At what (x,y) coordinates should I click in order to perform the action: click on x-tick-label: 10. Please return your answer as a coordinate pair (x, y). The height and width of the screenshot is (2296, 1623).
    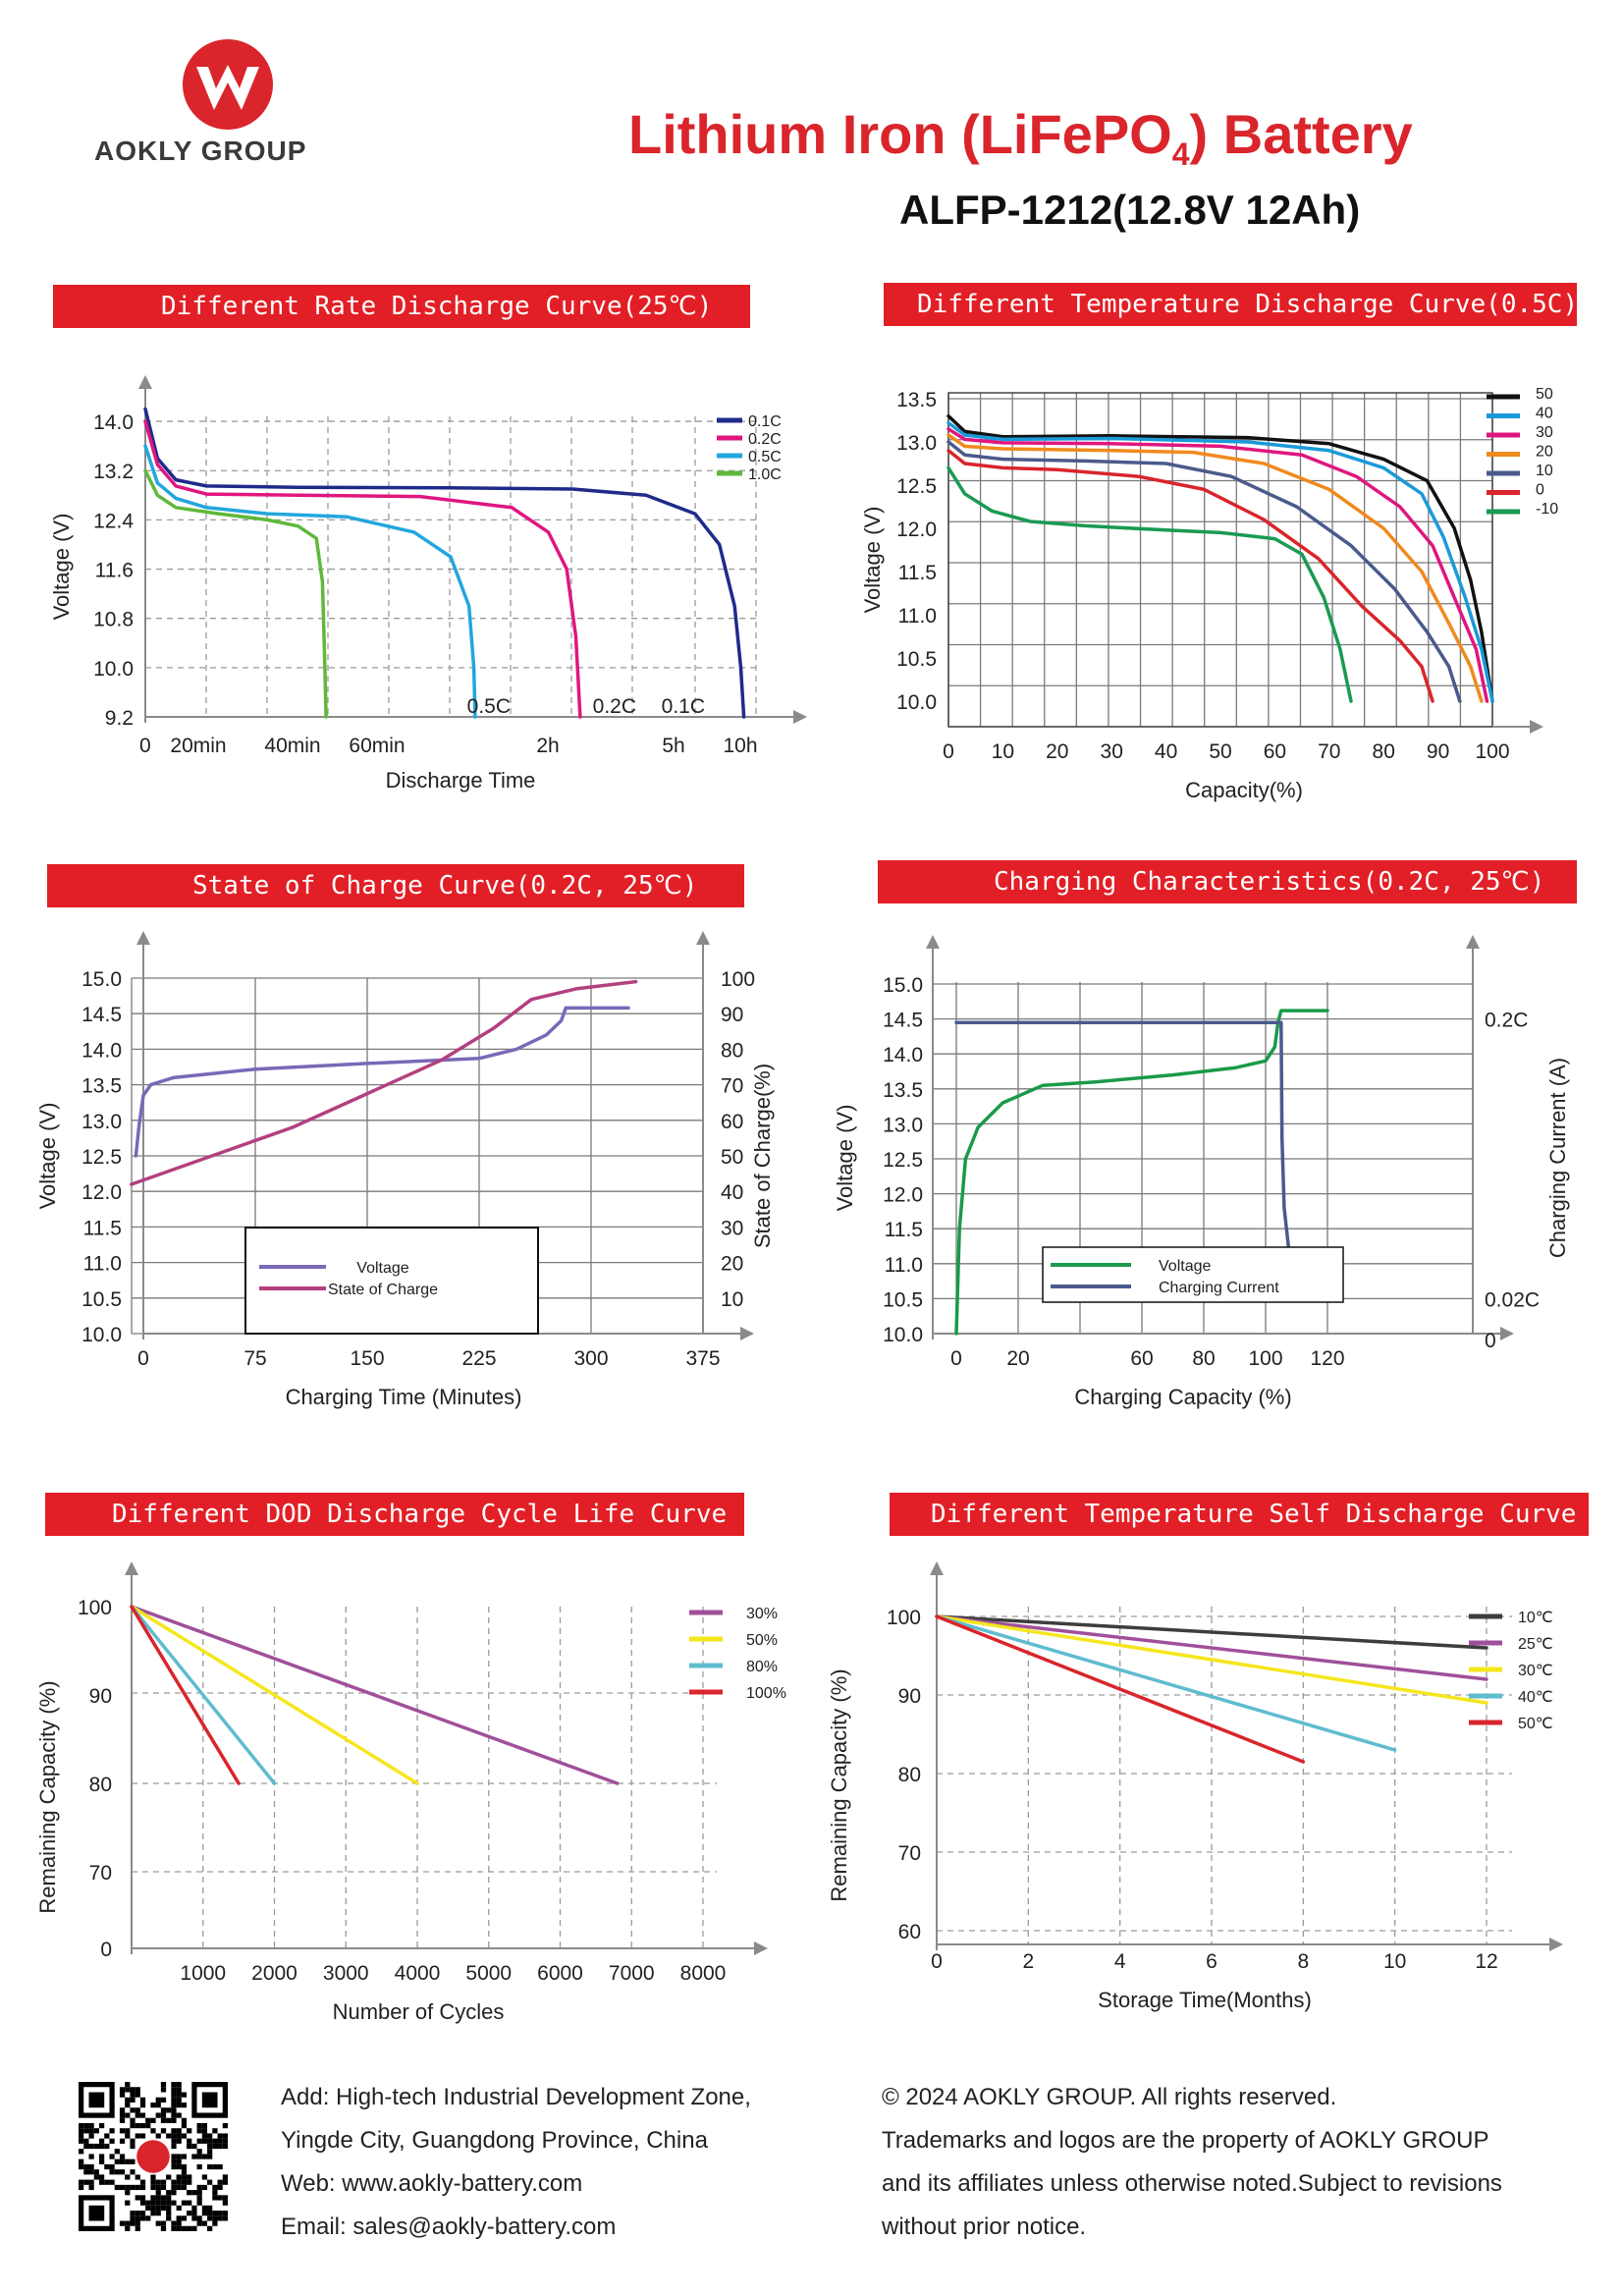
    Looking at the image, I should click on (1394, 1961).